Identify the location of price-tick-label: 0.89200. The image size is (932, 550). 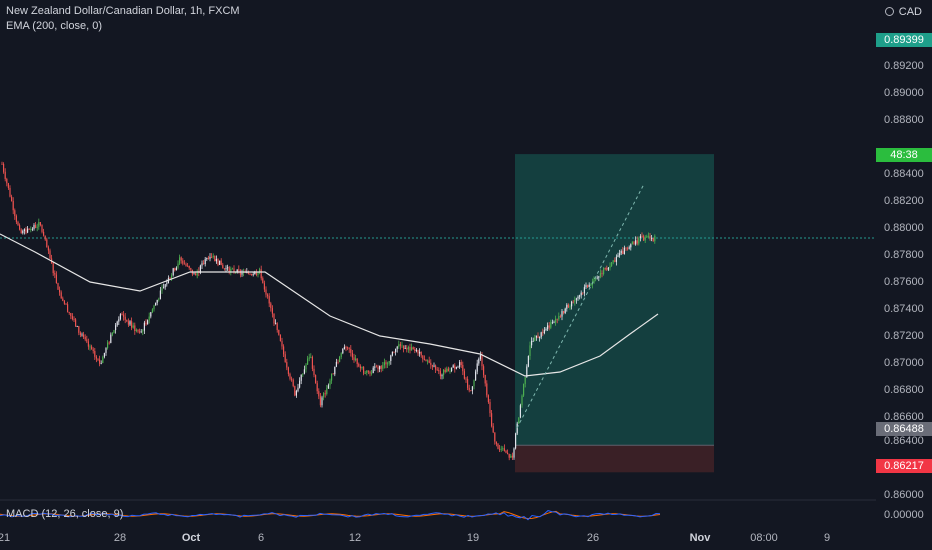
(904, 66).